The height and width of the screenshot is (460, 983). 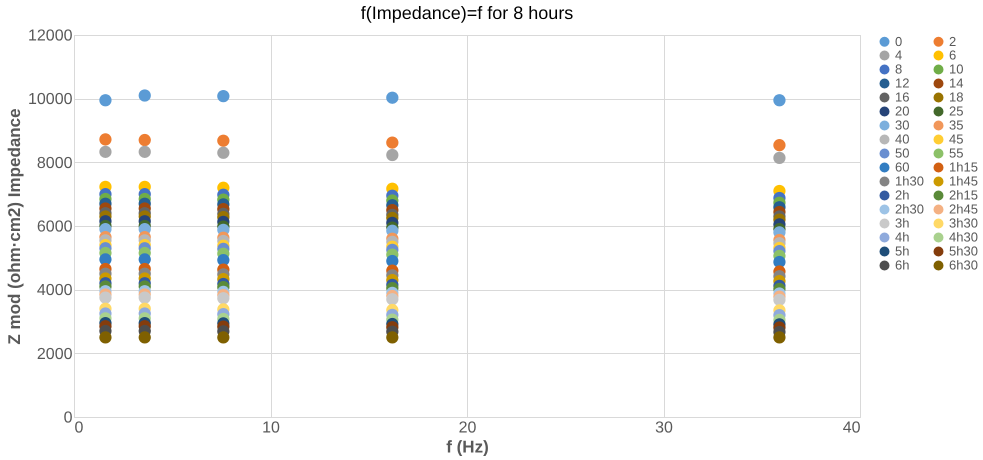 What do you see at coordinates (952, 55) in the screenshot?
I see `legend-label: 6` at bounding box center [952, 55].